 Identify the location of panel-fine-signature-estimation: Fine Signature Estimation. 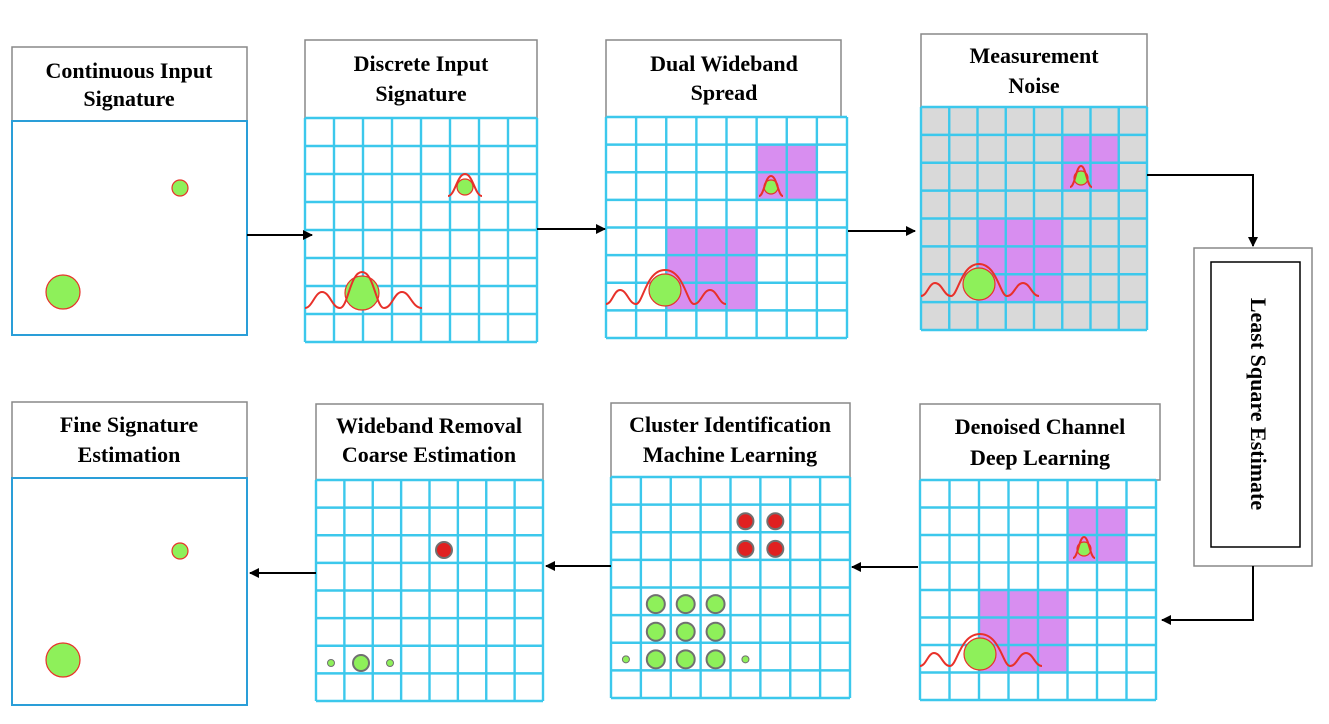
(129, 553).